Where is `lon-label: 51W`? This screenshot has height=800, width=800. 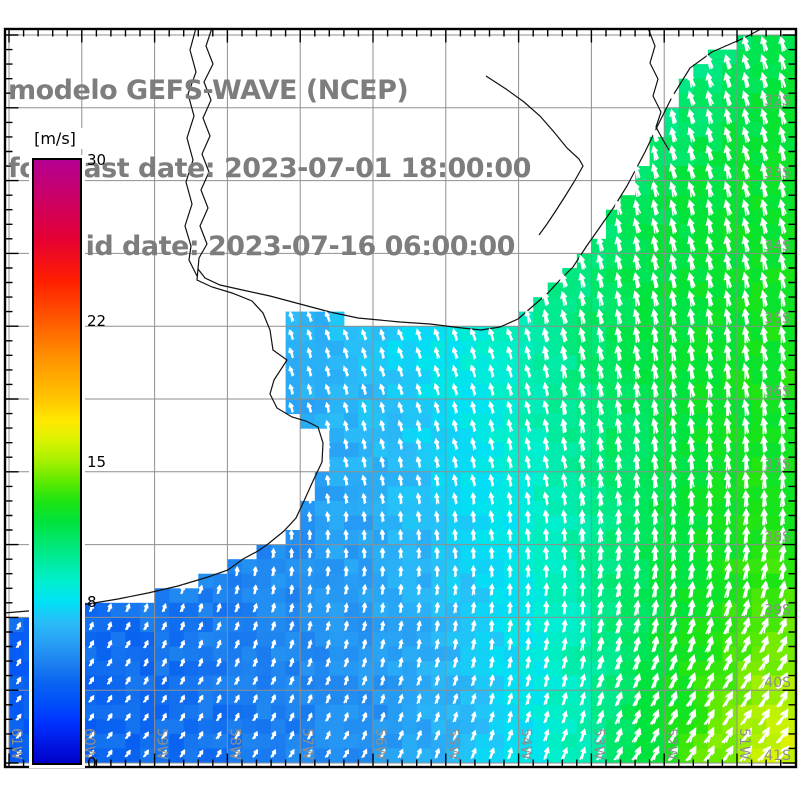 lon-label: 51W is located at coordinates (744, 744).